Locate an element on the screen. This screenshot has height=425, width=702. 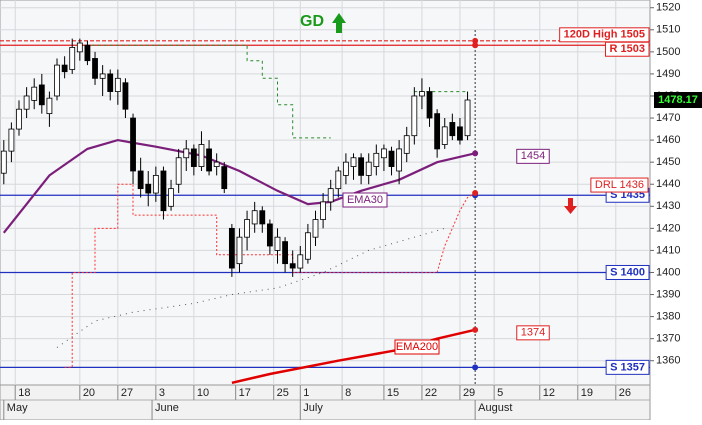
x-tick-label: 1 is located at coordinates (306, 393).